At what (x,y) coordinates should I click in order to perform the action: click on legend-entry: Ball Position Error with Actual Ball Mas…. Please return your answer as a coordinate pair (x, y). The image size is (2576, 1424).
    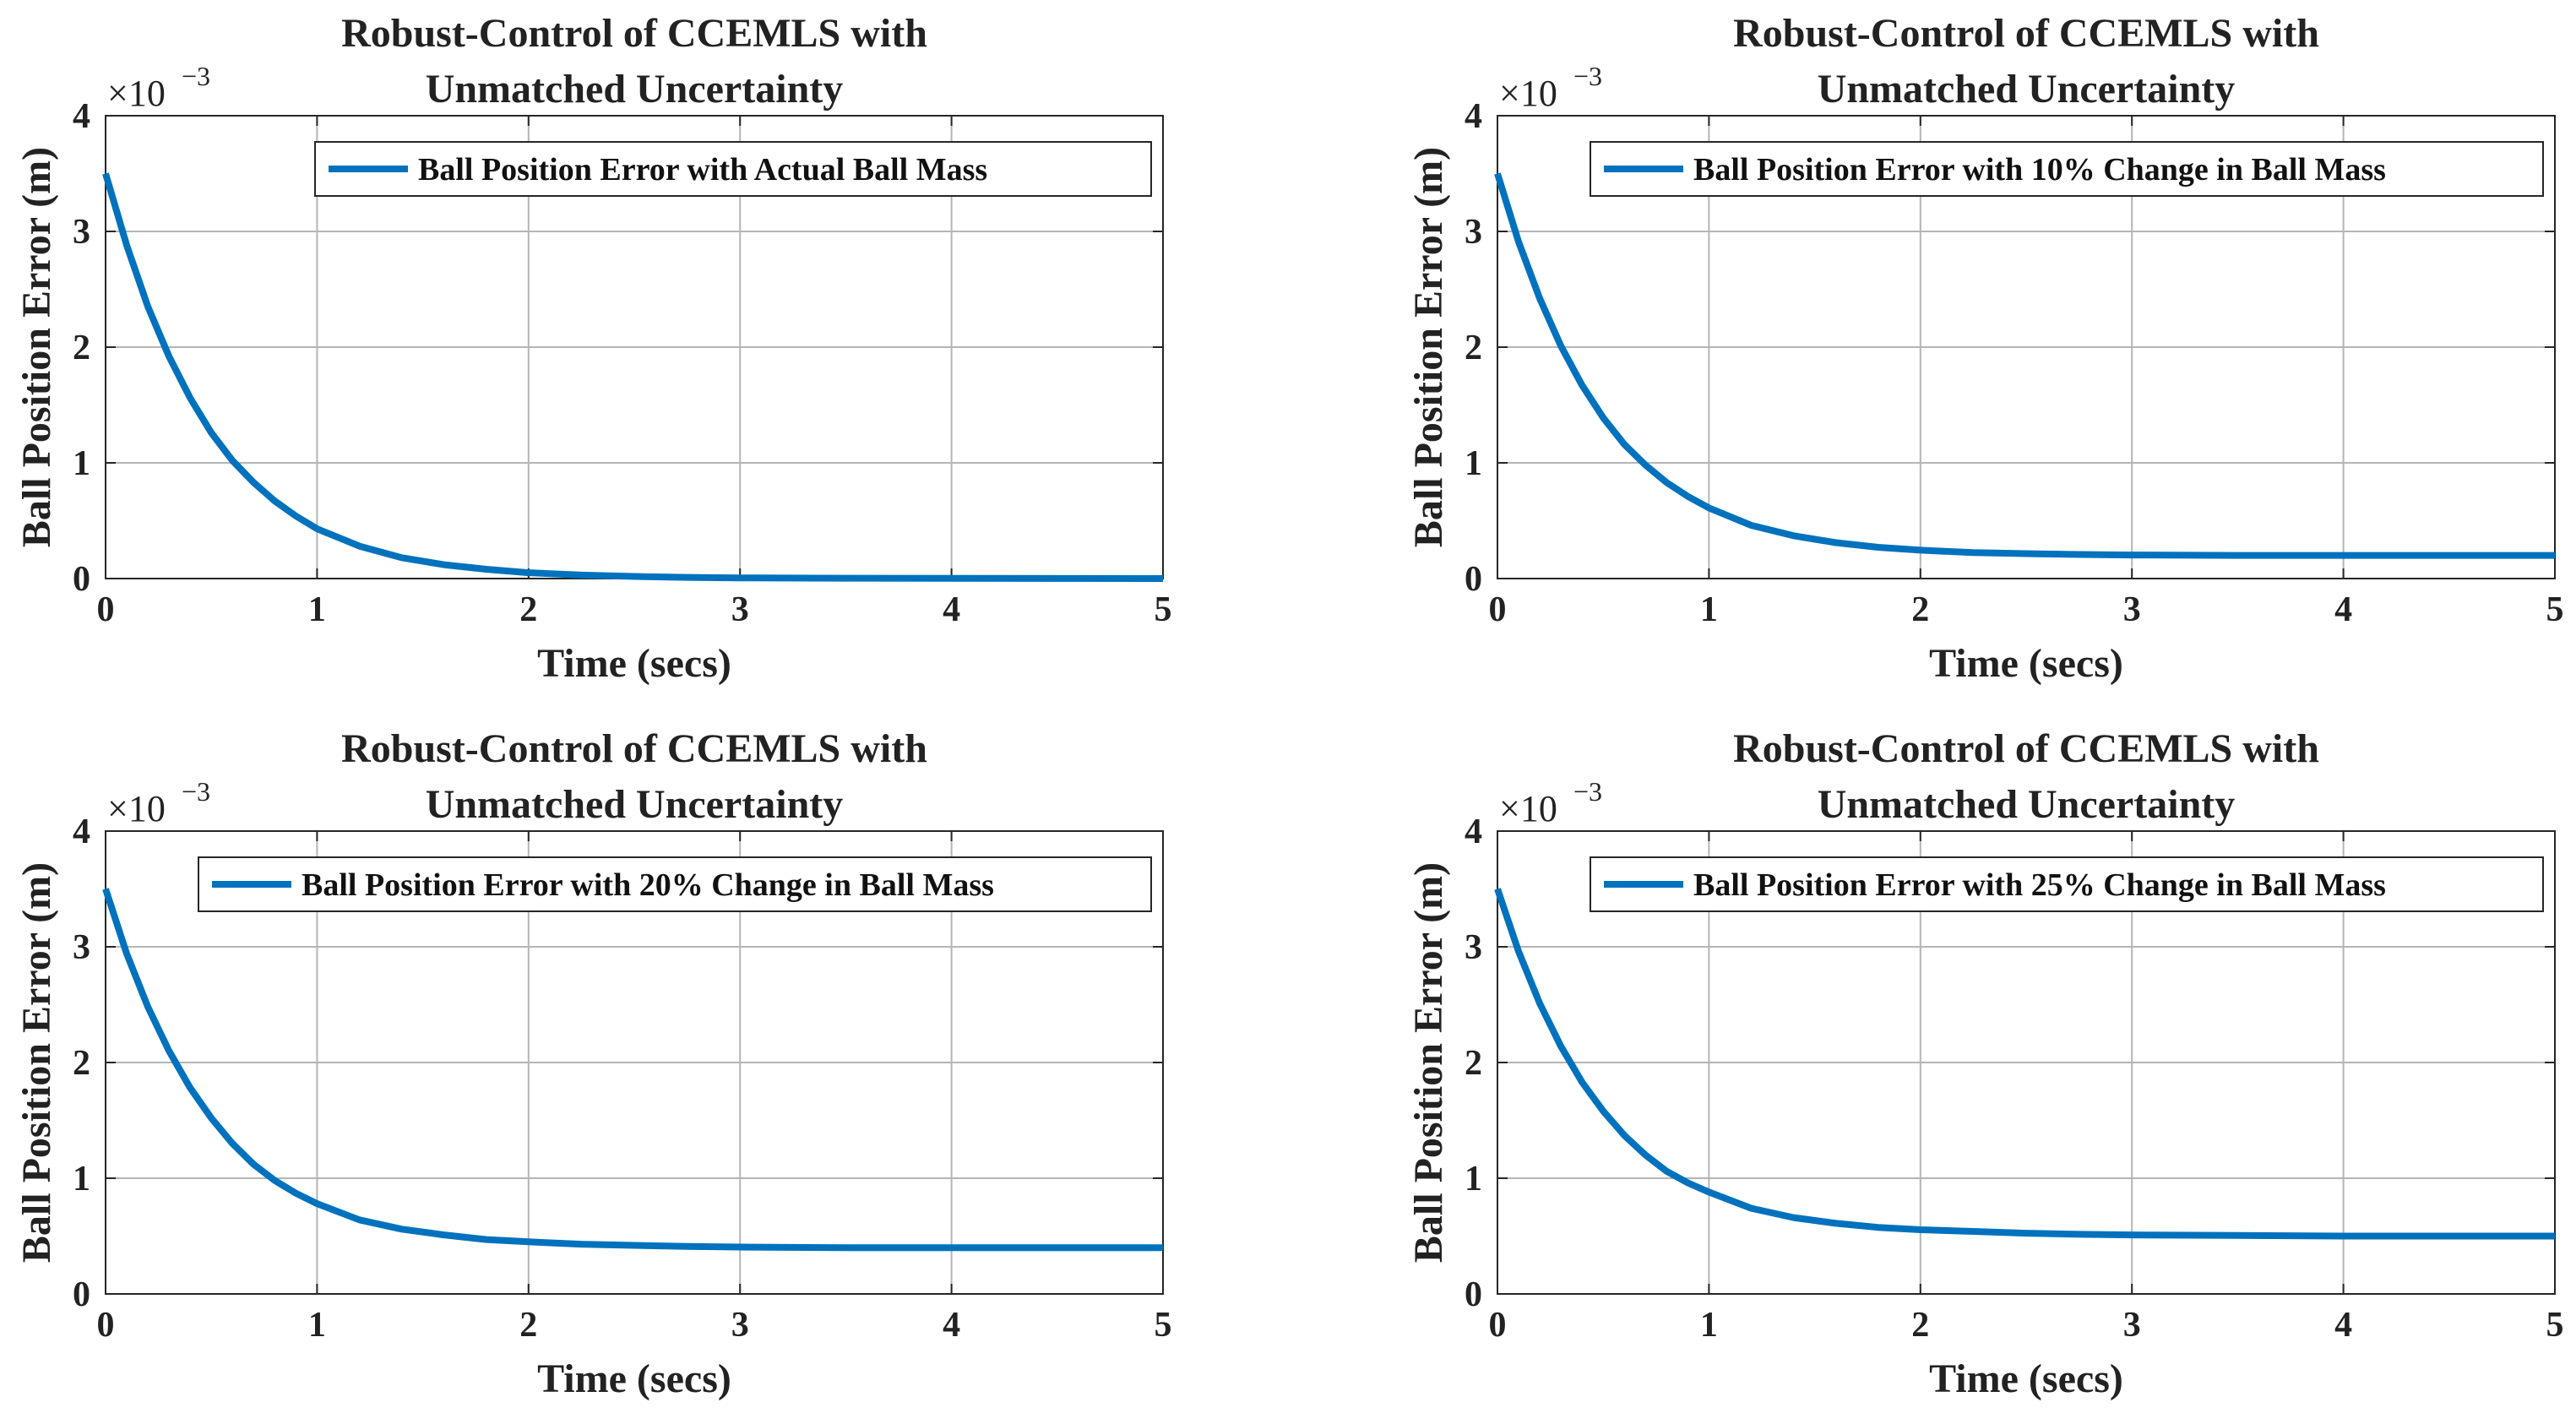
    Looking at the image, I should click on (702, 170).